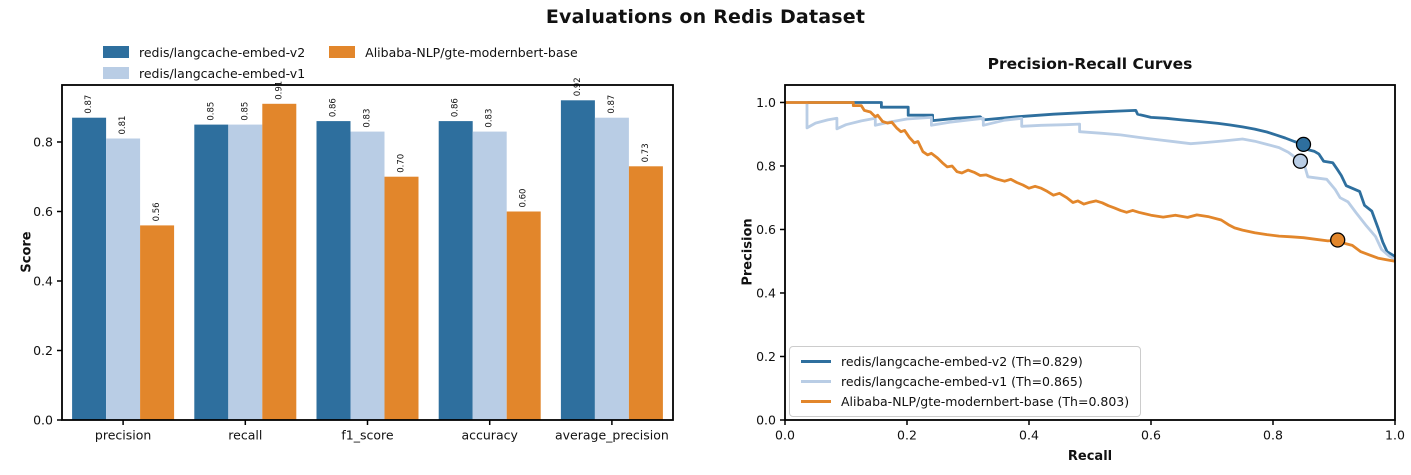 Image resolution: width=1411 pixels, height=475 pixels. I want to click on bar-value-label: 0.81, so click(123, 125).